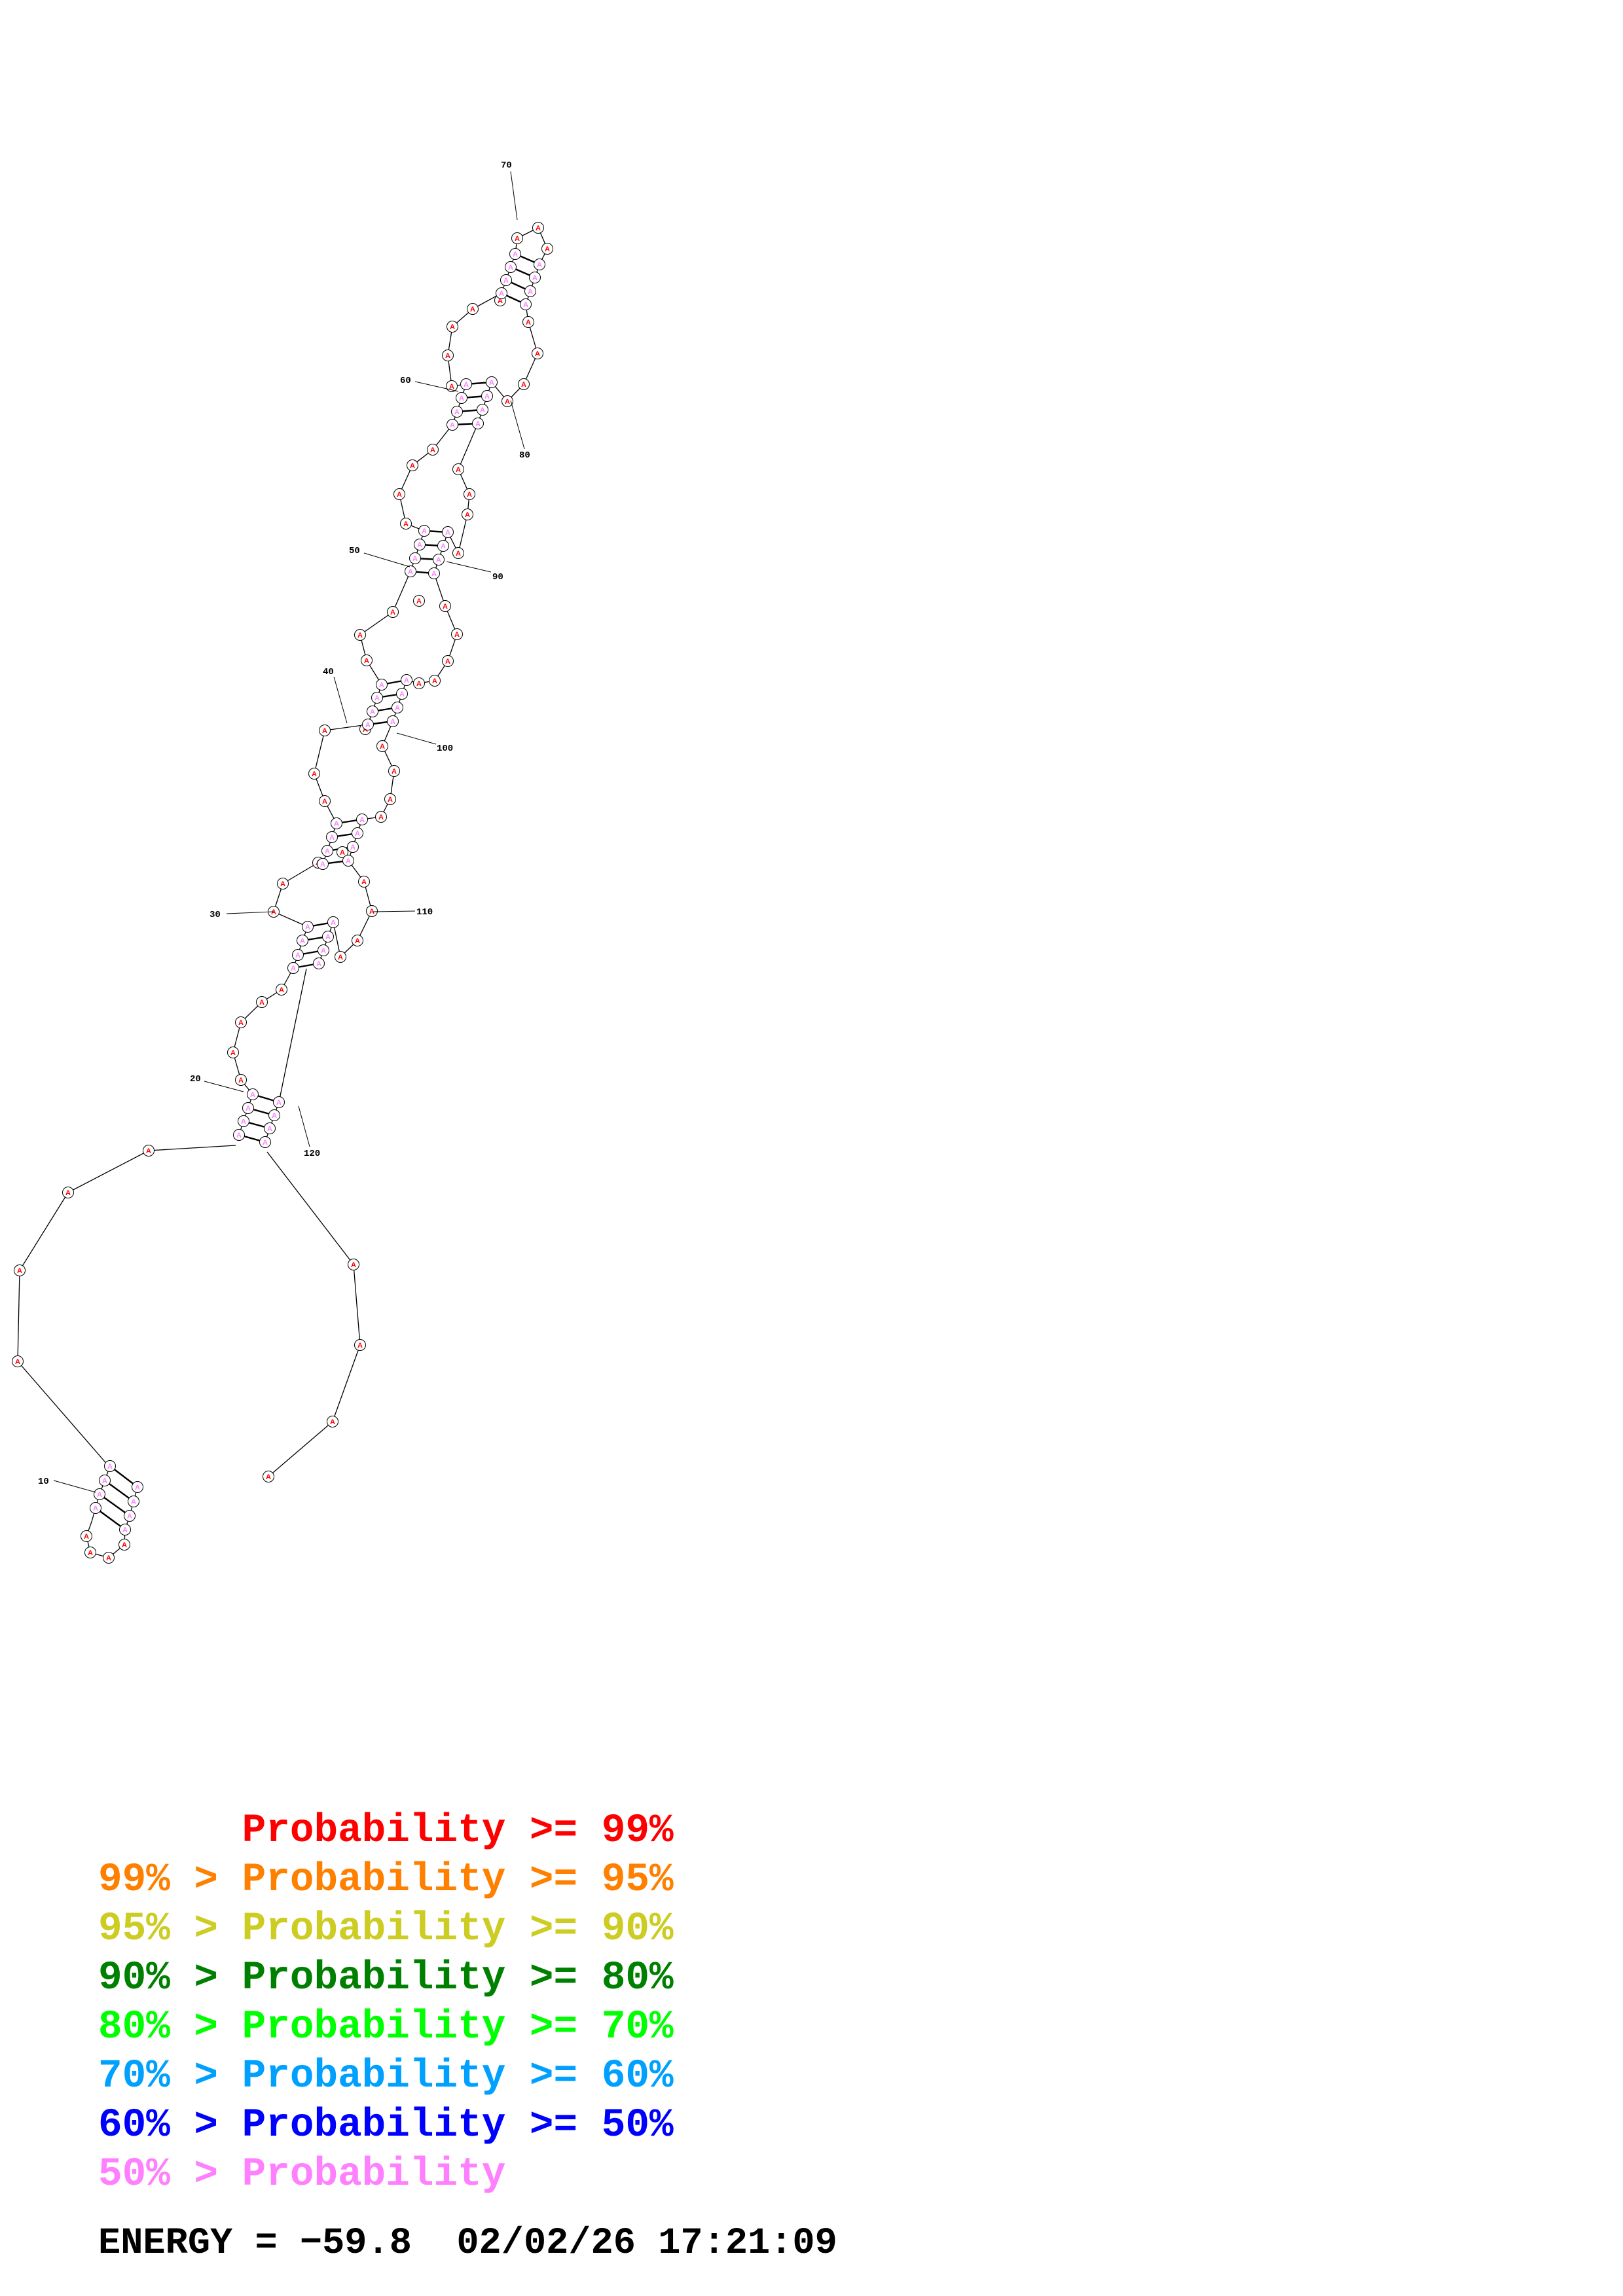 The width and height of the screenshot is (1623, 2296). I want to click on legend-prefix: 99% >, so click(170, 1880).